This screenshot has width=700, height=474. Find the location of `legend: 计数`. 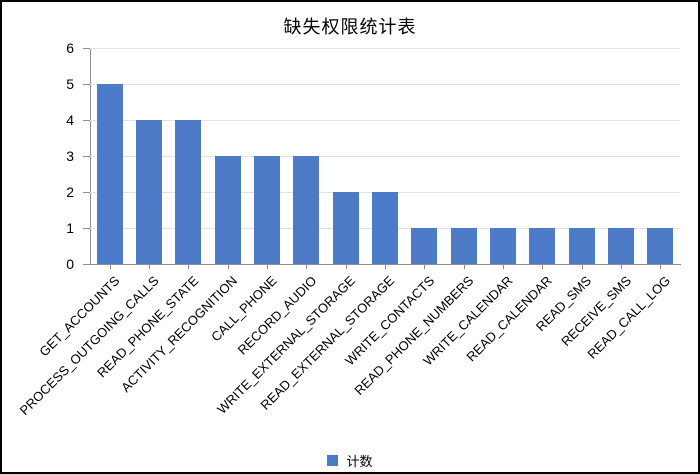

legend: 计数 is located at coordinates (350, 460).